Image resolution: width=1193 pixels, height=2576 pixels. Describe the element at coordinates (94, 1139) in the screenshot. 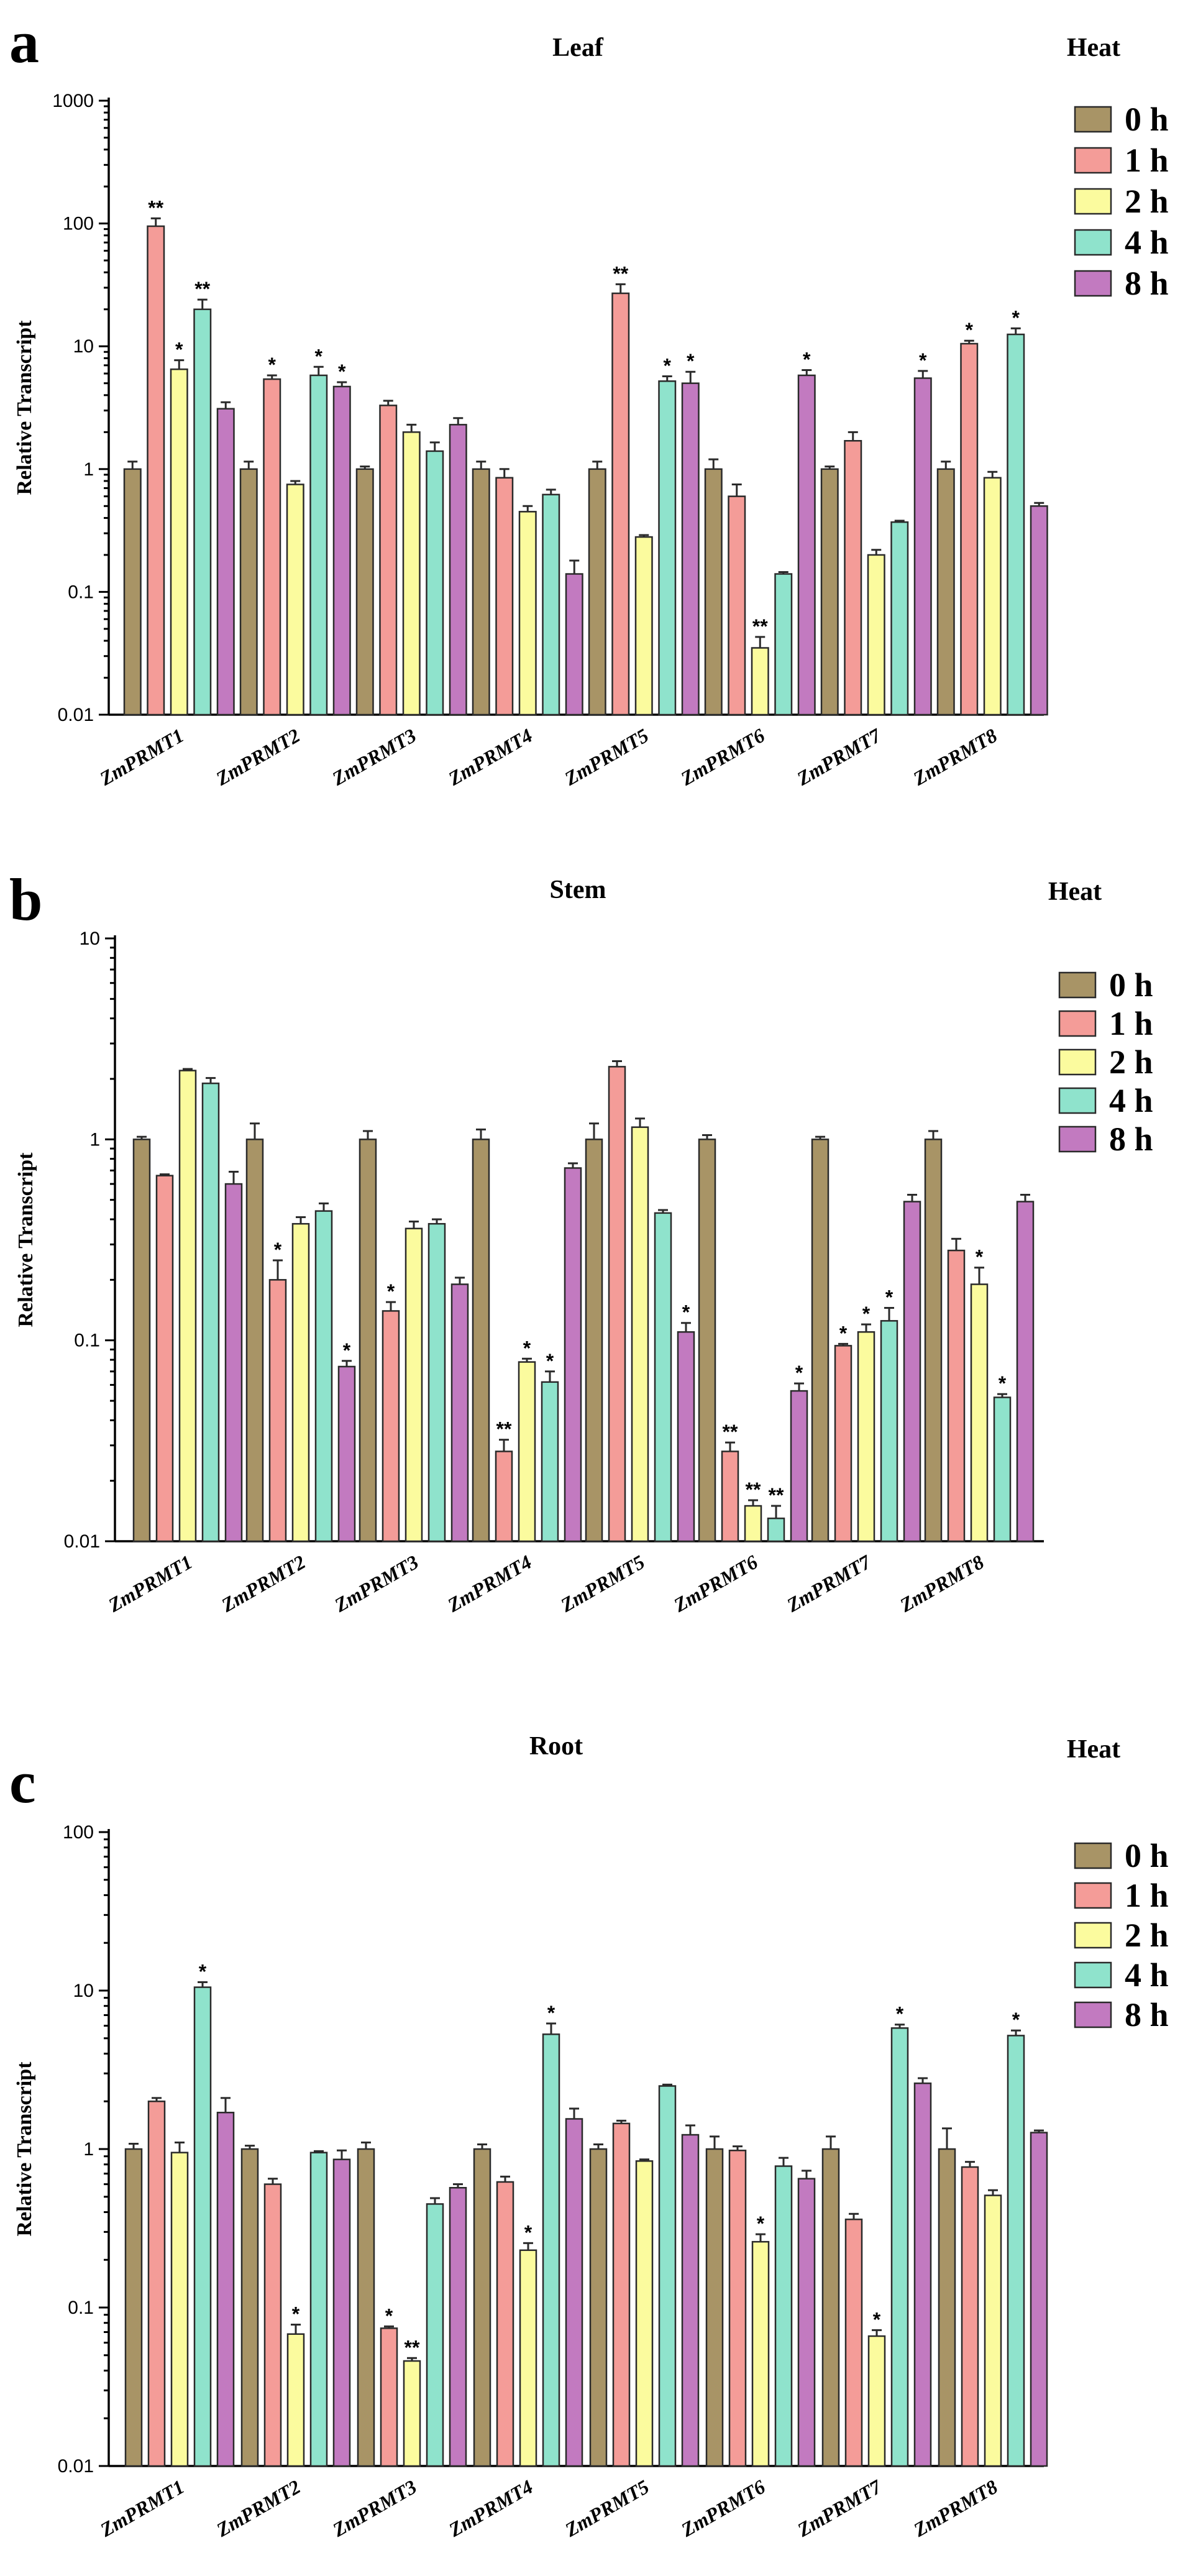

I see `y-tick-label: 1` at that location.